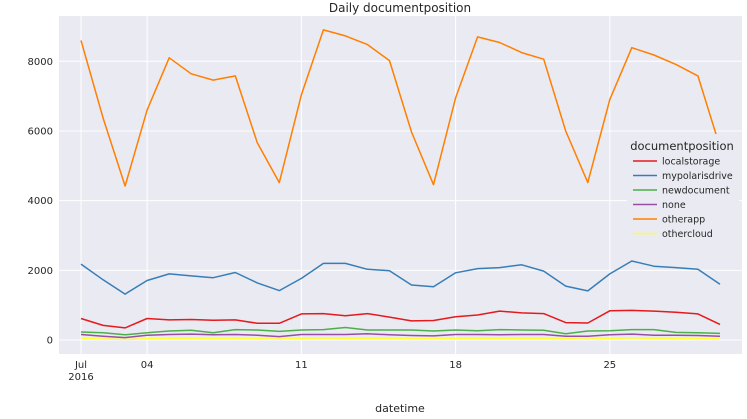  Describe the element at coordinates (682, 146) in the screenshot. I see `legend-title: documentposition` at that location.